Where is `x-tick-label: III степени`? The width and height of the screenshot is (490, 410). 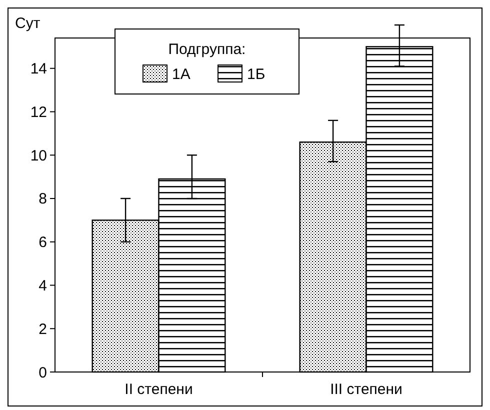 x-tick-label: III степени is located at coordinates (366, 389).